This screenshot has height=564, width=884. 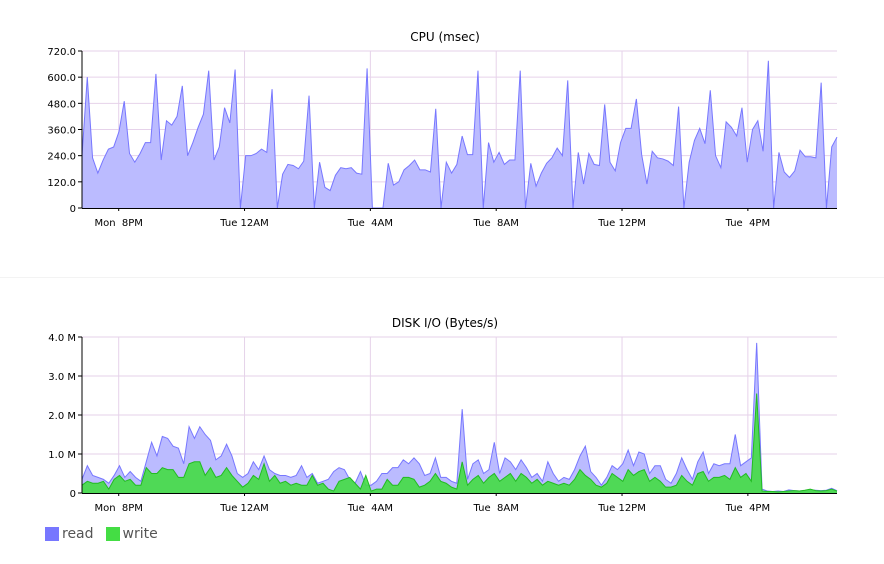 I want to click on disk-io-legend: read write, so click(x=107, y=534).